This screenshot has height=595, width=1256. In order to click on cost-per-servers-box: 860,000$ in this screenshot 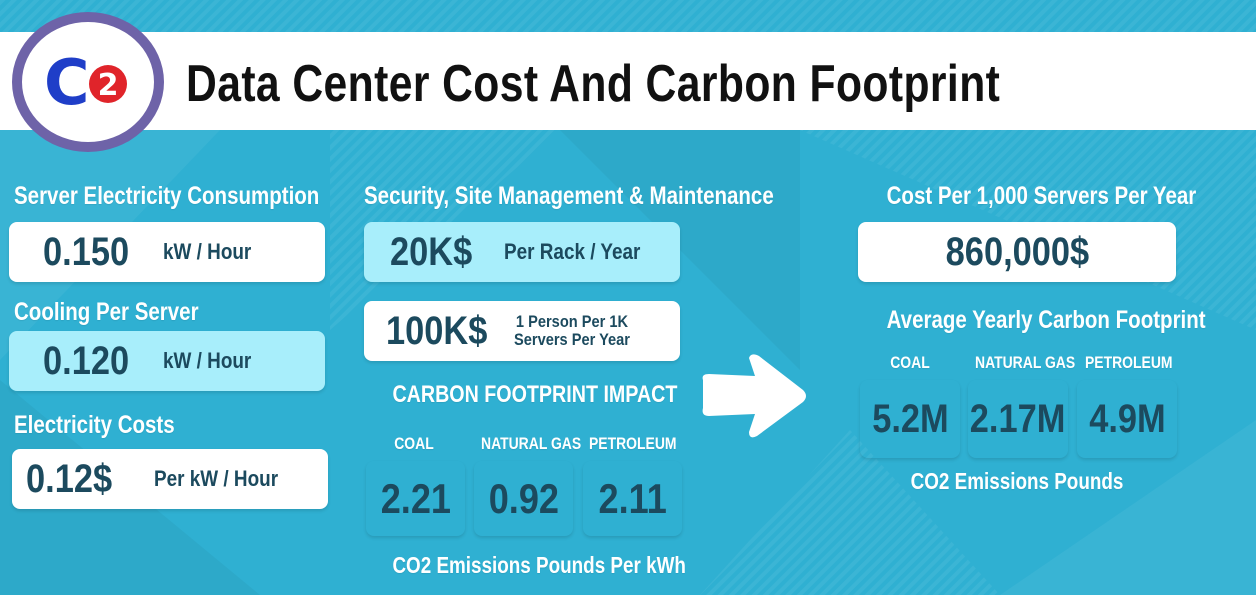, I will do `click(1017, 252)`.